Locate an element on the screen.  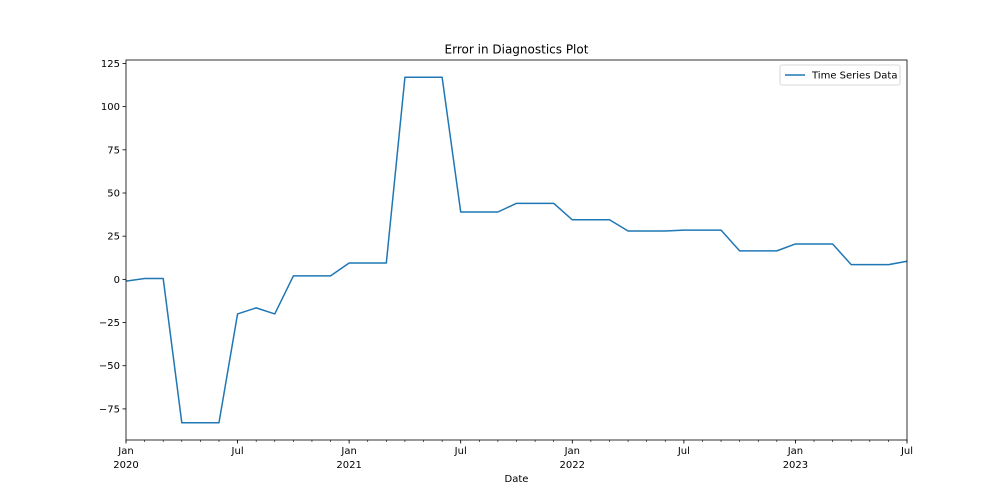
y-axis: 125 100 75 50 25 0 −25 −50 −75 is located at coordinates (112, 237).